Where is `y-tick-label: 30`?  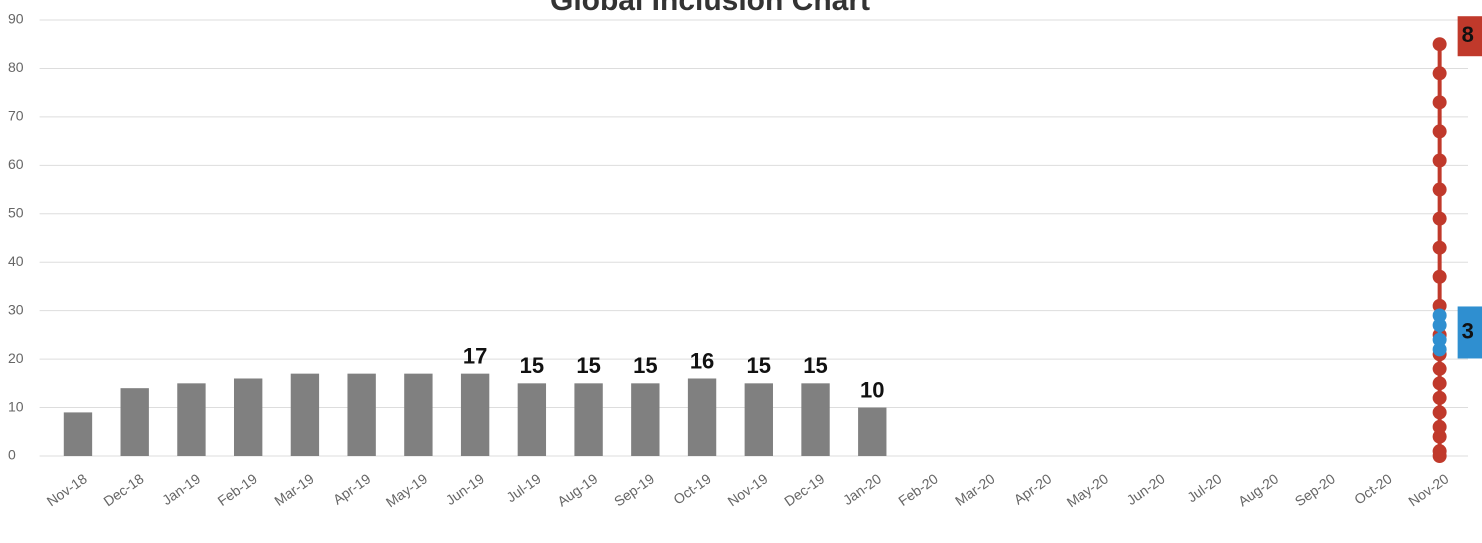
y-tick-label: 30 is located at coordinates (16, 309).